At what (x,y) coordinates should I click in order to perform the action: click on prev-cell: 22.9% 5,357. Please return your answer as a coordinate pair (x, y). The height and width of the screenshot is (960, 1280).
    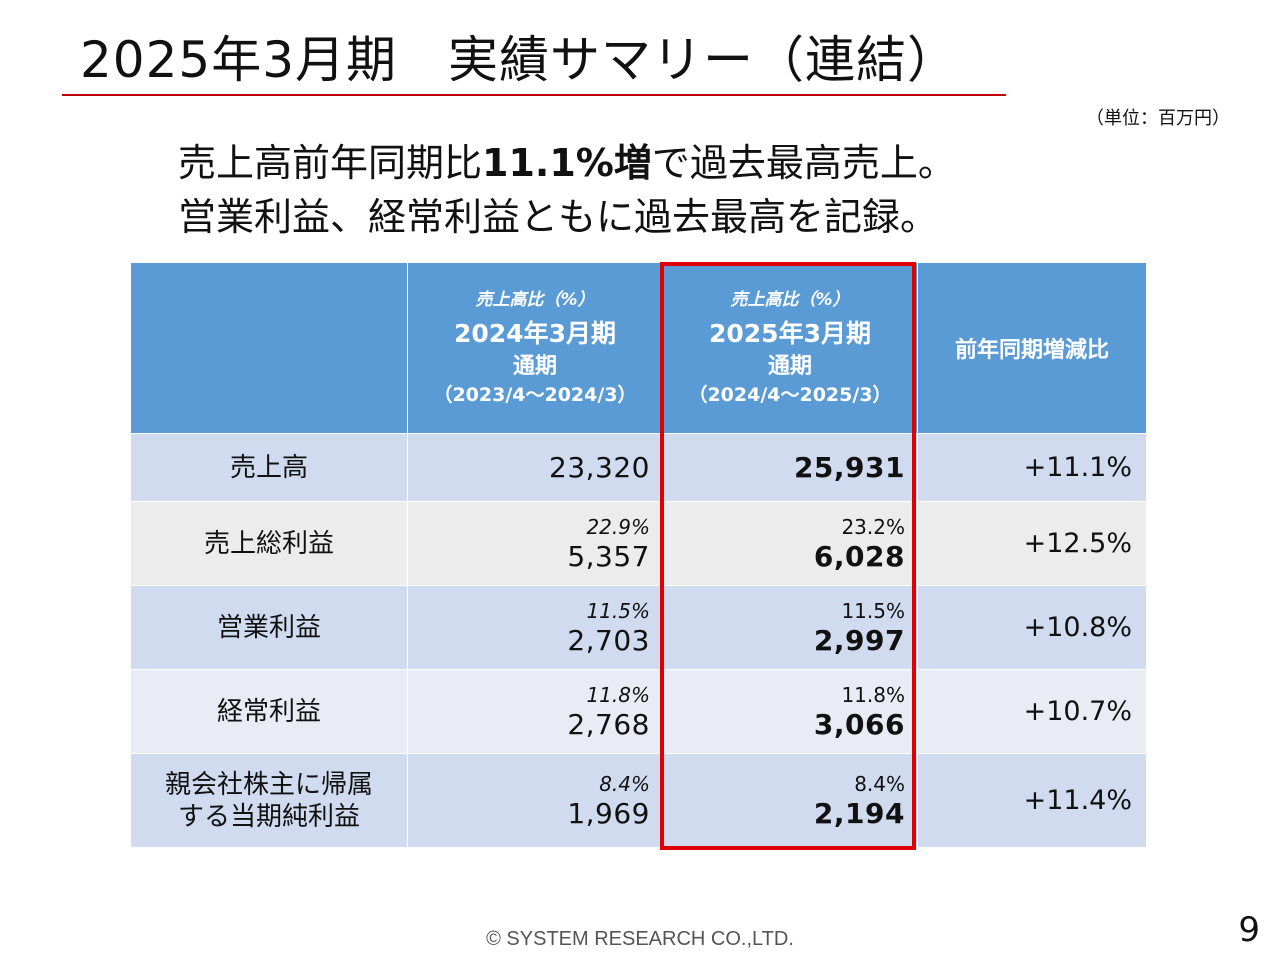
    Looking at the image, I should click on (535, 543).